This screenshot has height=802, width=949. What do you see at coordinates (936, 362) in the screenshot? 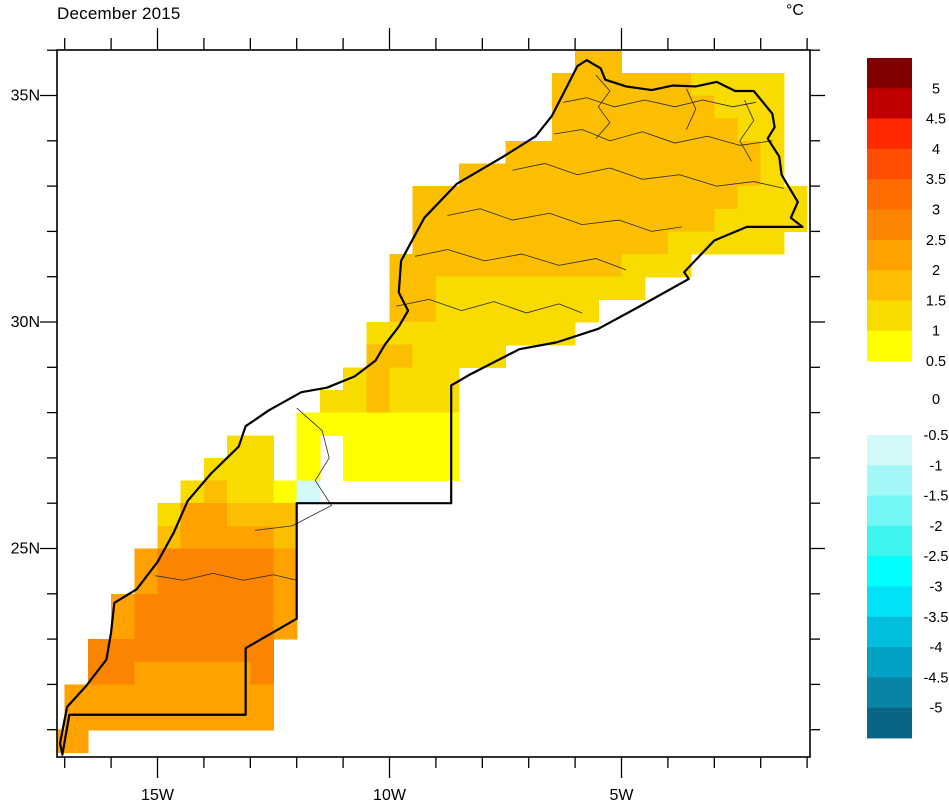
I see `colorbar-label: 0.5` at bounding box center [936, 362].